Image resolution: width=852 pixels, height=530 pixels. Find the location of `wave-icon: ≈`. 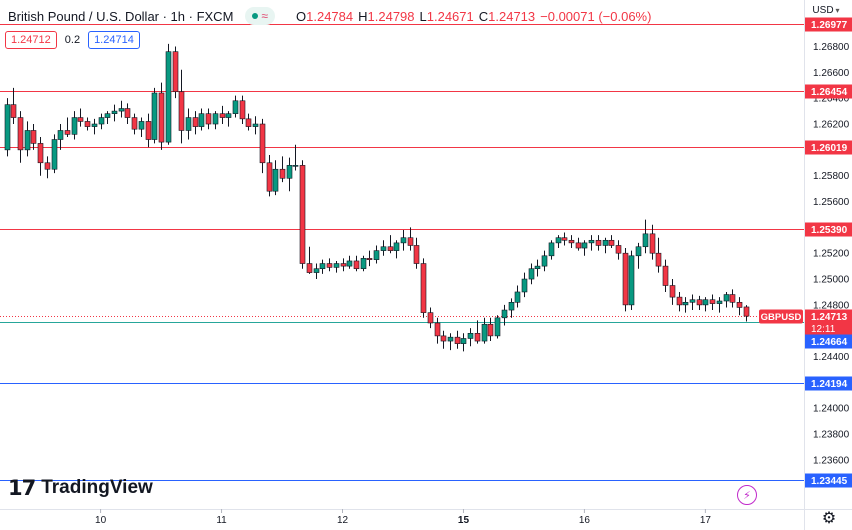

wave-icon: ≈ is located at coordinates (264, 16).